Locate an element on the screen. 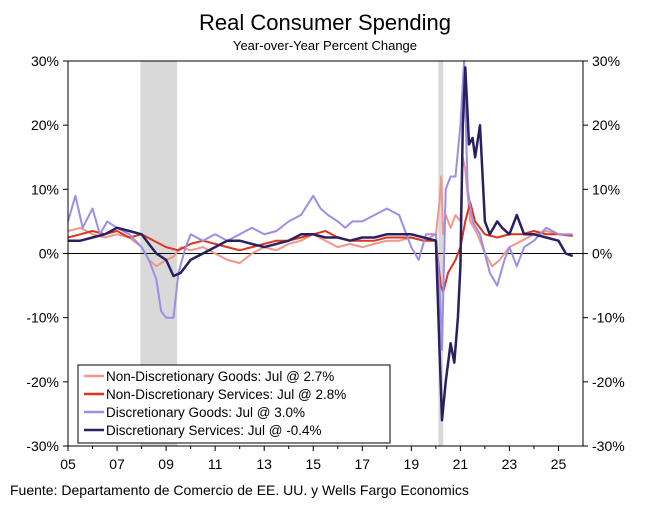  x-tick-label: 07 is located at coordinates (117, 464).